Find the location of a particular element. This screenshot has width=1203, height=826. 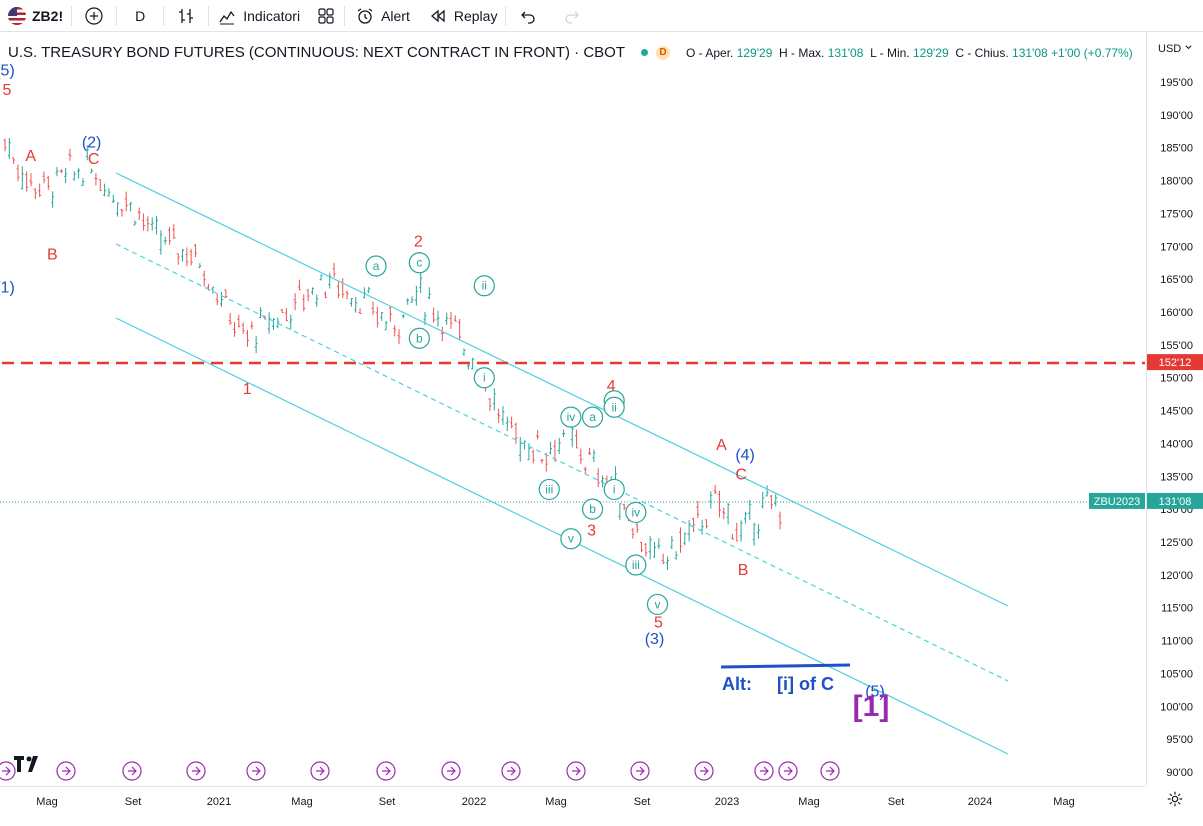

price-tick-label: 105'00 is located at coordinates (1176, 674).